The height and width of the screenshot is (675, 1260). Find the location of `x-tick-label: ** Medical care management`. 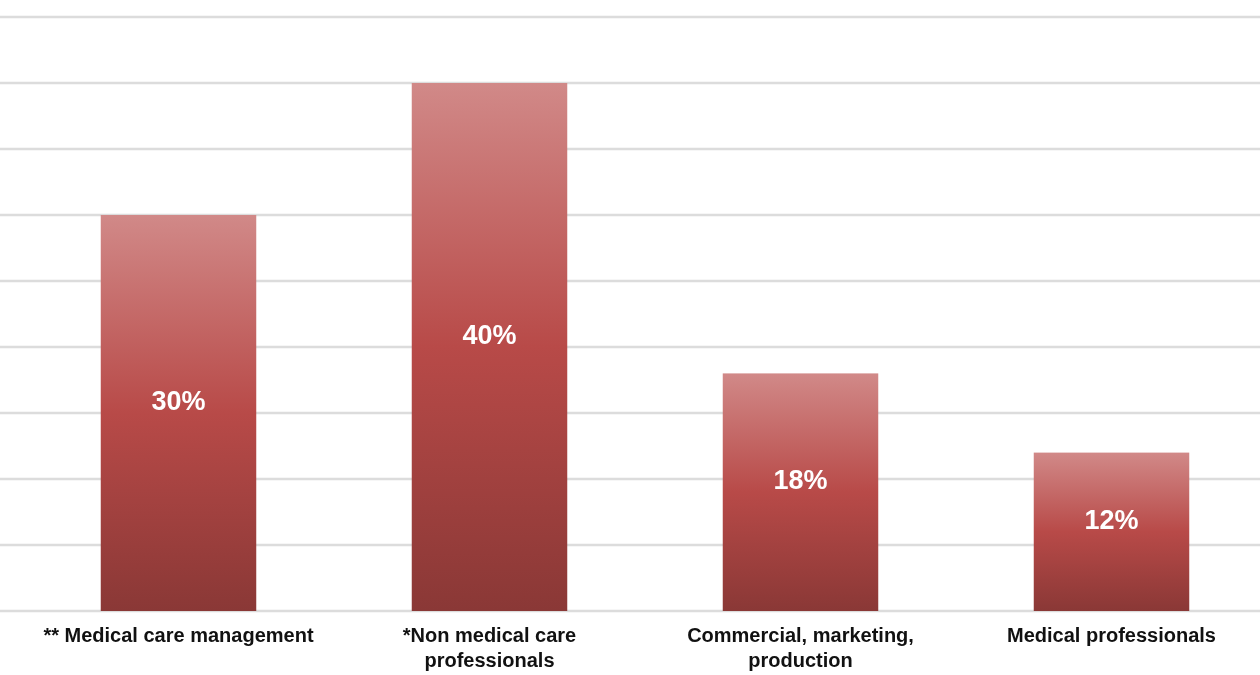

x-tick-label: ** Medical care management is located at coordinates (178, 635).